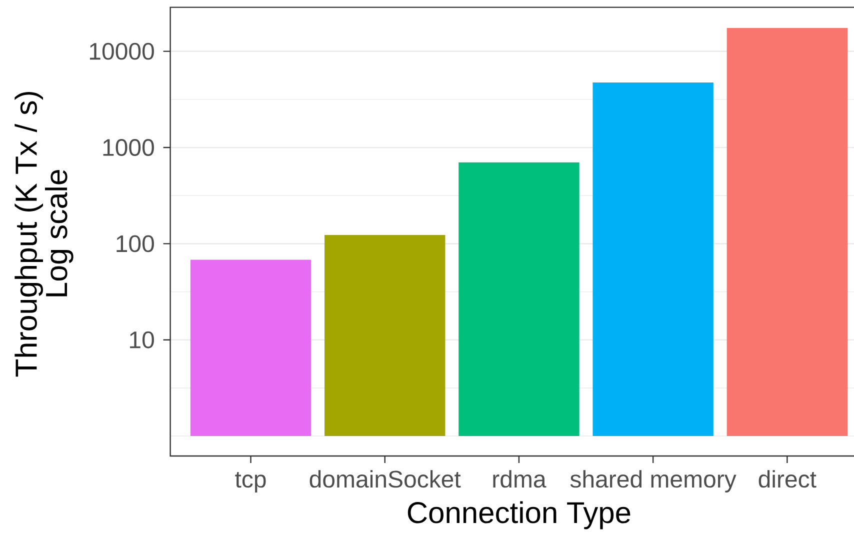  Describe the element at coordinates (385, 479) in the screenshot. I see `x-tick-label: domainSocket` at that location.